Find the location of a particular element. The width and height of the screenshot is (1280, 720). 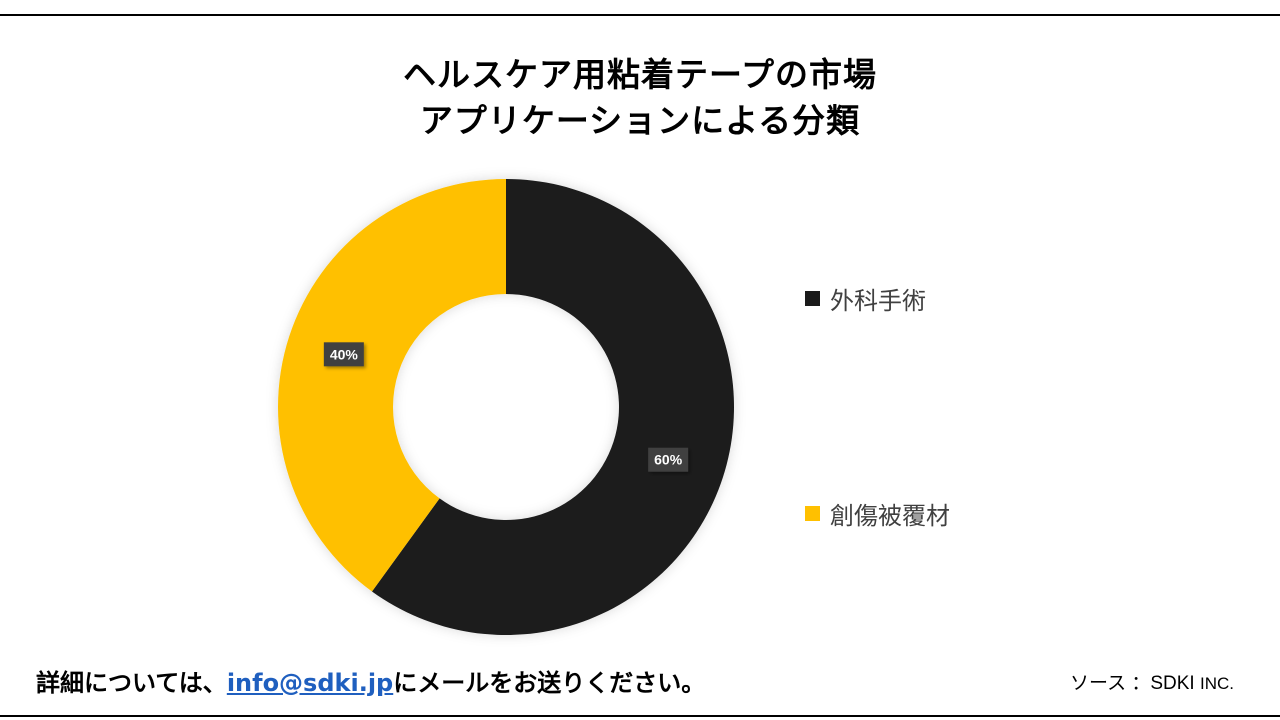

chart-title-line-1: ヘルスケア用粘着テープの市場 is located at coordinates (640, 74).